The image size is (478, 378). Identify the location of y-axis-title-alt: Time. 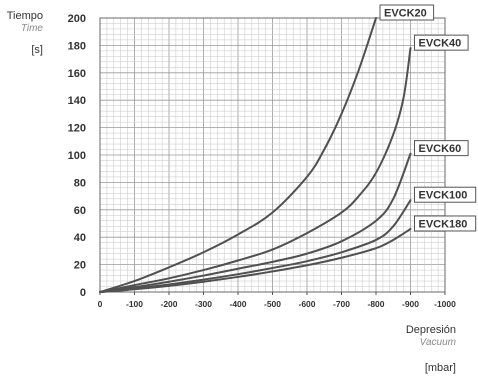
(32, 28).